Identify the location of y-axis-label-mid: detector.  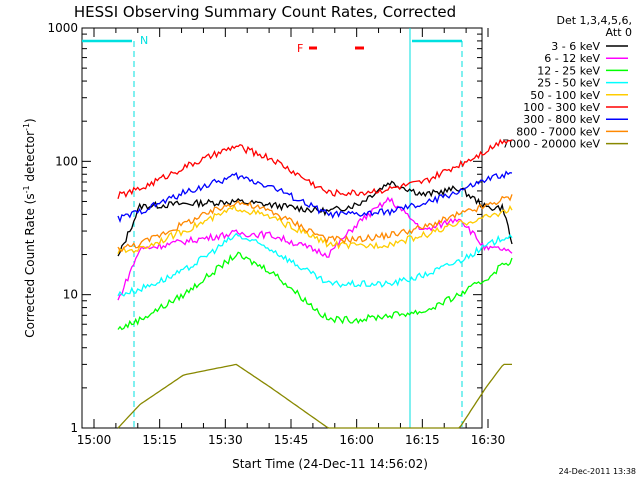
(30, 158).